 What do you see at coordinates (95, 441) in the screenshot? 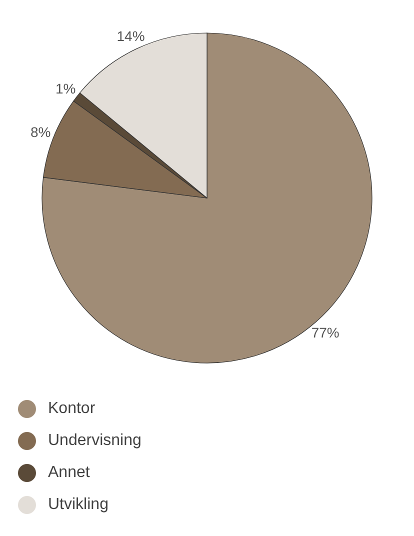
I see `legend-label: Undervisning` at bounding box center [95, 441].